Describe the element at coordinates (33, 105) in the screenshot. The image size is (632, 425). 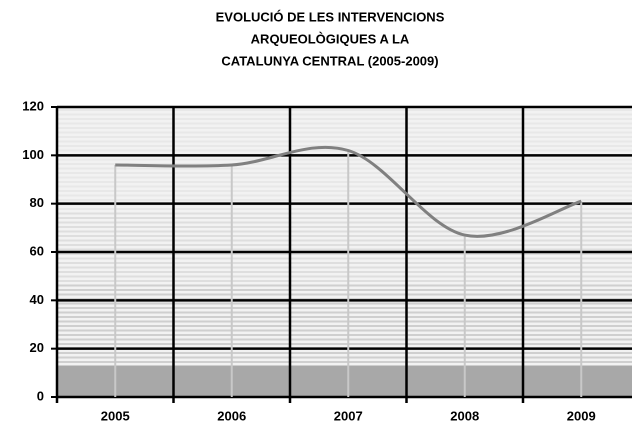
I see `y-tick-label: 120` at that location.